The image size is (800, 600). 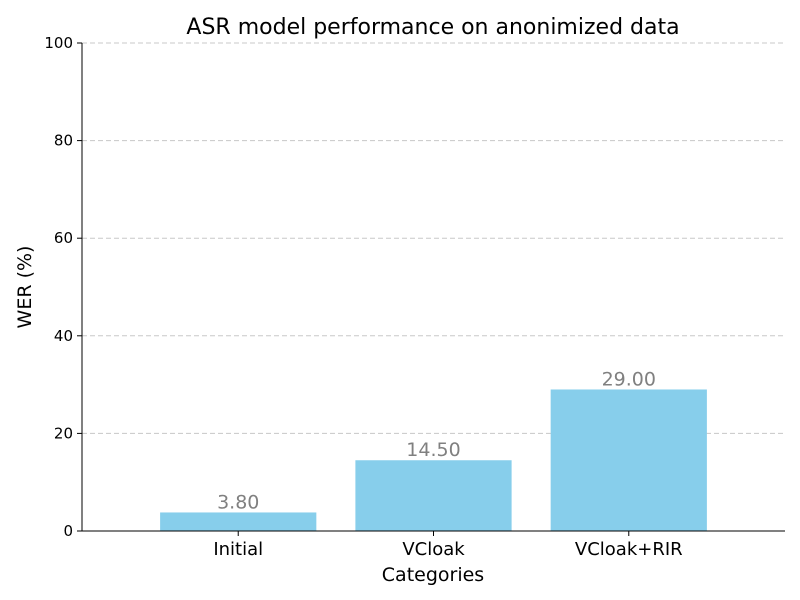 I want to click on y-tick-label: 80, so click(x=63, y=141).